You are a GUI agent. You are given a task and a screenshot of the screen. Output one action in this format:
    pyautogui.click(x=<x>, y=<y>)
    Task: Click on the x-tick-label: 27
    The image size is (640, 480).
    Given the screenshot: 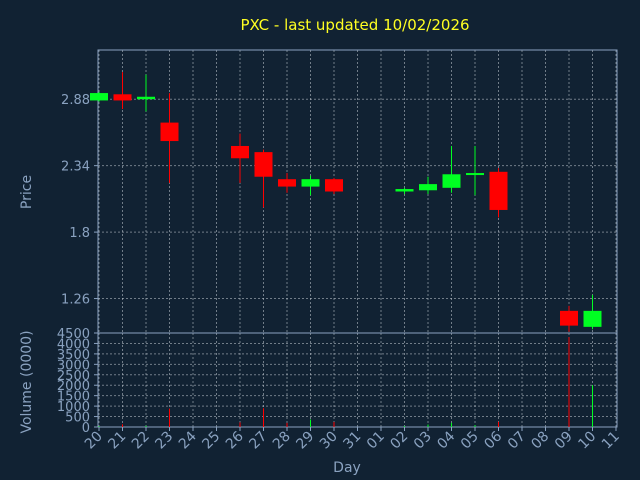 What is the action you would take?
    pyautogui.click(x=258, y=441)
    